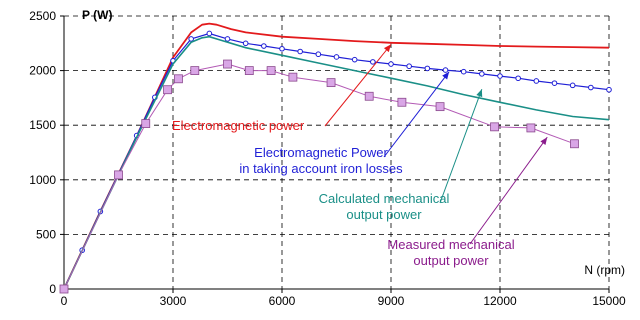  Describe the element at coordinates (321, 152) in the screenshot. I see `annotation-label: Electromagnetic Power` at that location.